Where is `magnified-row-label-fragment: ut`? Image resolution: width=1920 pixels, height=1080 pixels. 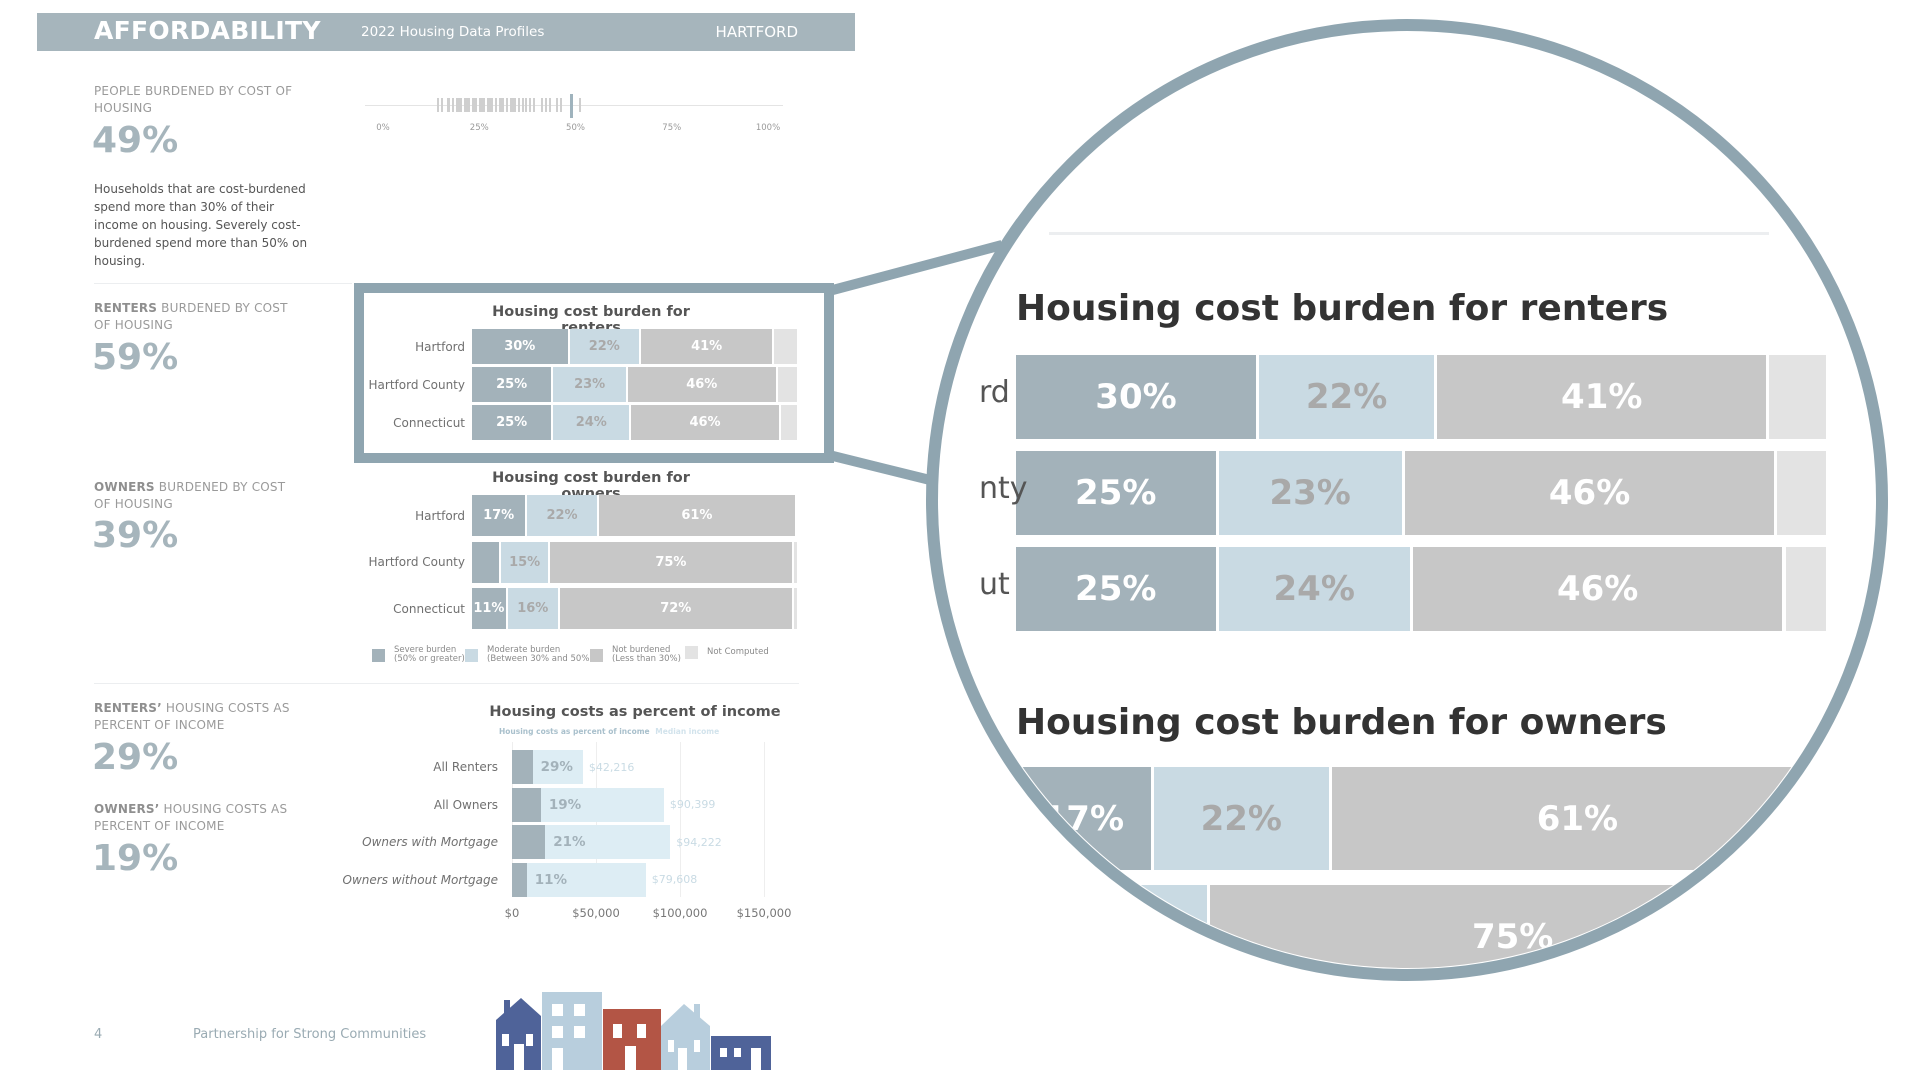
magnified-row-label-fragment: ut is located at coordinates (994, 584).